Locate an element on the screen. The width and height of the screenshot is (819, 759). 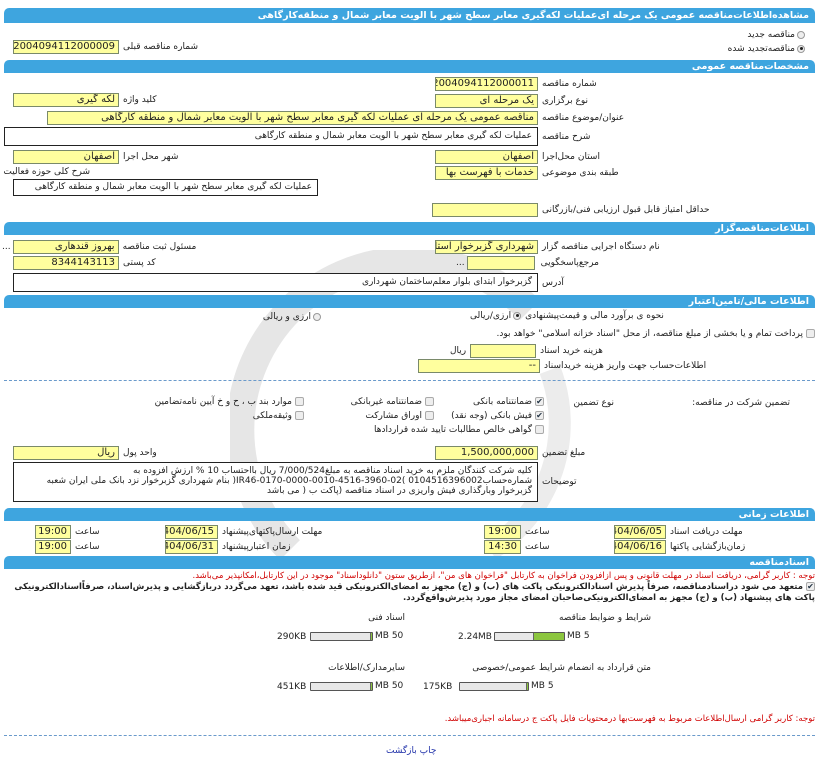
tender-number-field: 2004094112000011 is located at coordinates (486, 84).